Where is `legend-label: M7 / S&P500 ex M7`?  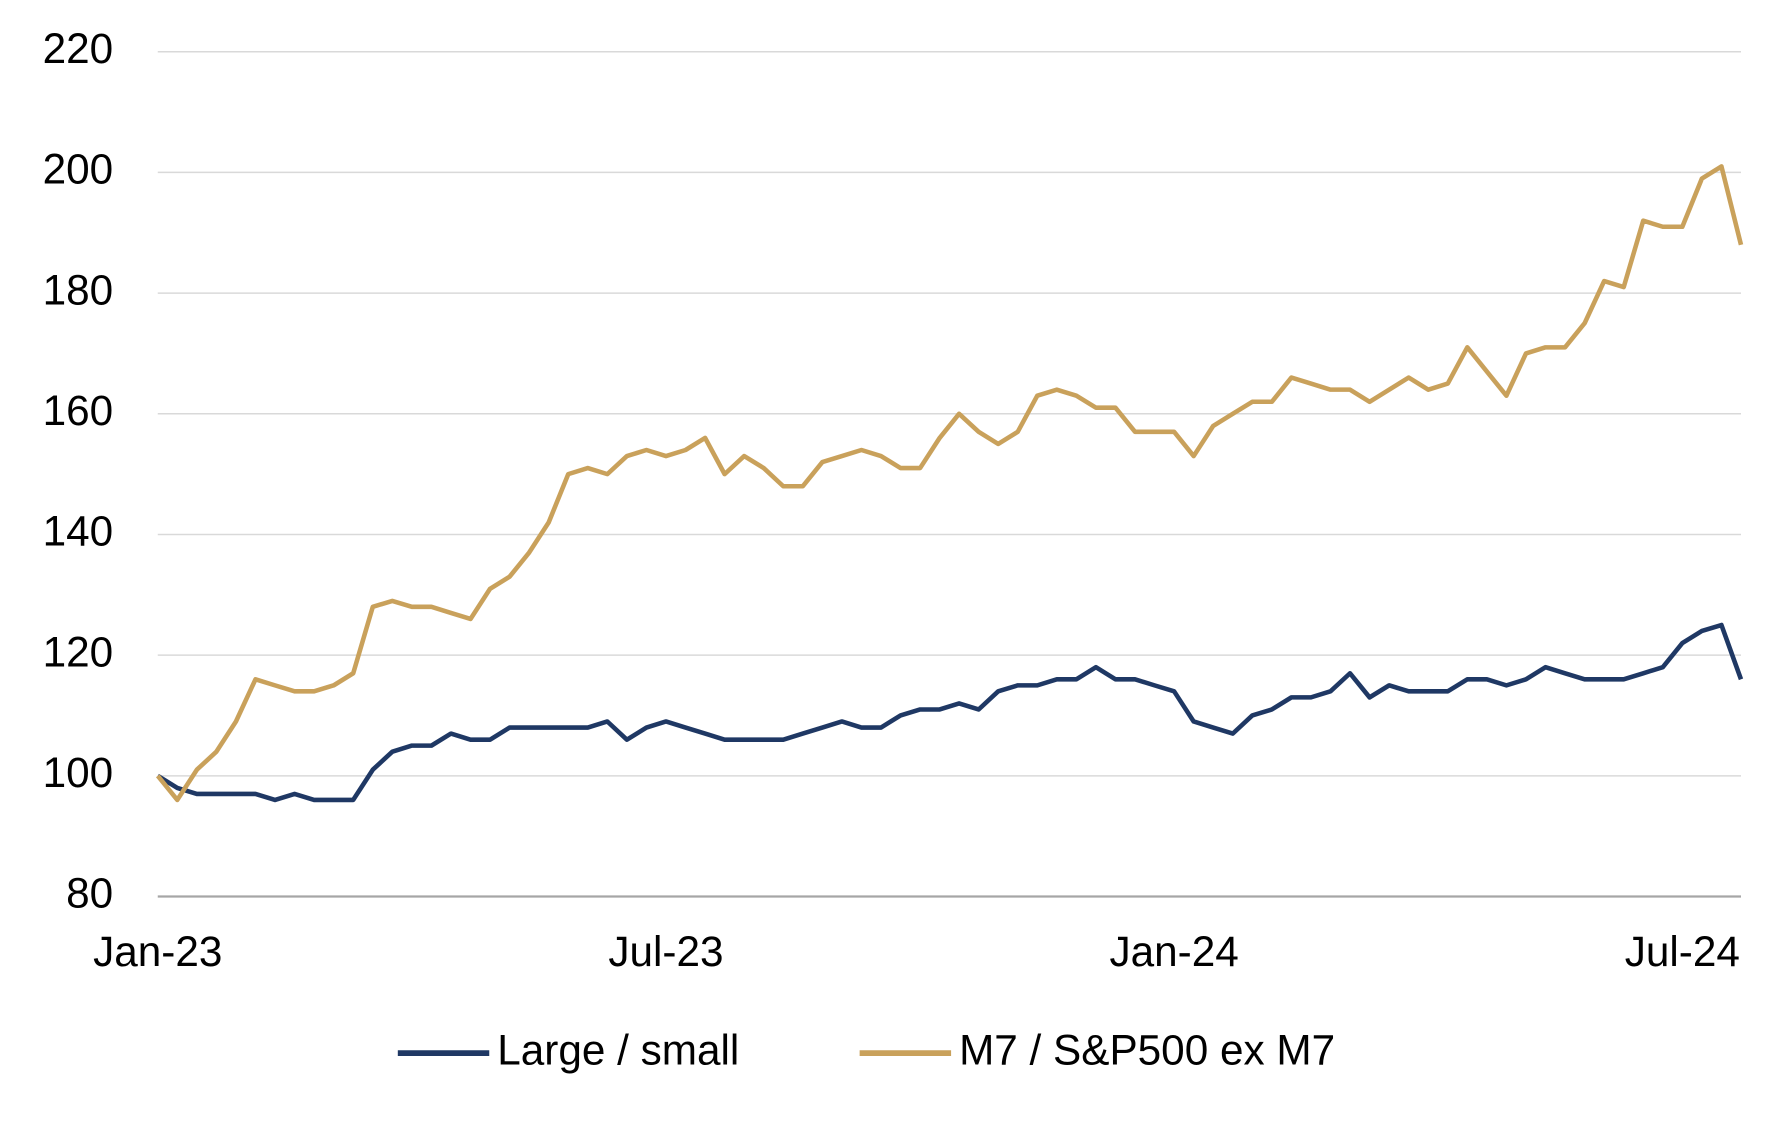
legend-label: M7 / S&P500 ex M7 is located at coordinates (1147, 1049).